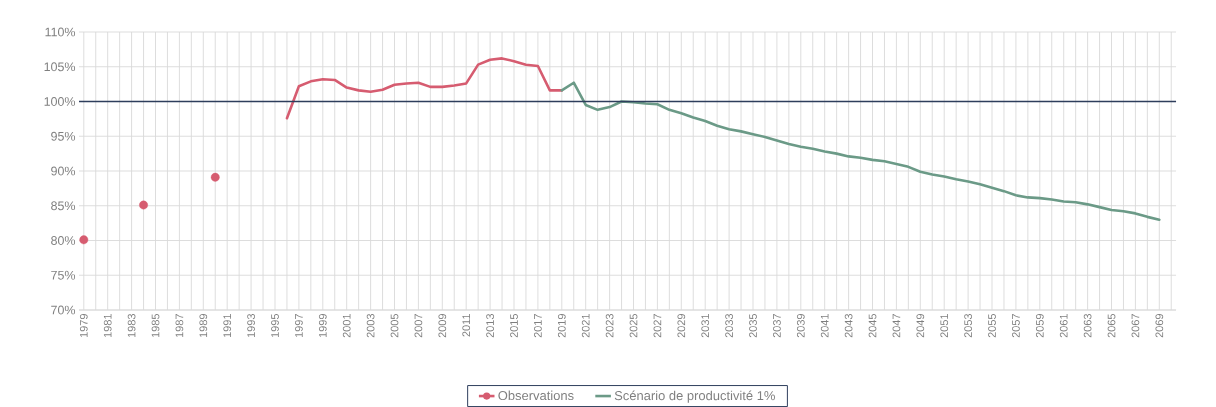 This screenshot has height=407, width=1216. Describe the element at coordinates (83, 326) in the screenshot. I see `x-tick-label: 1979` at that location.